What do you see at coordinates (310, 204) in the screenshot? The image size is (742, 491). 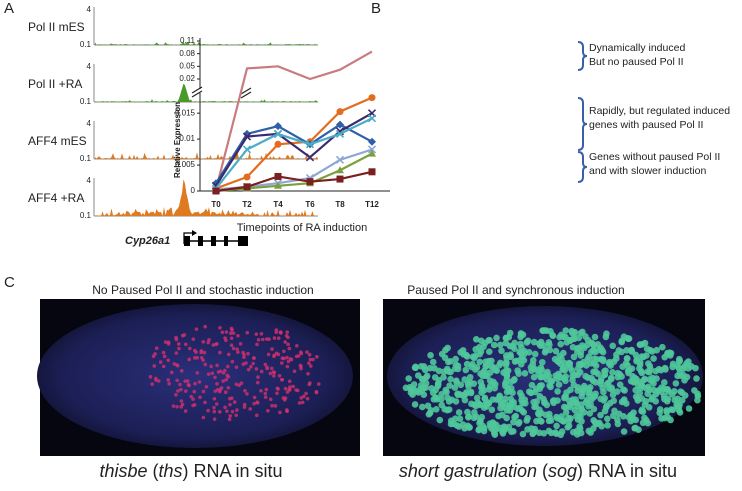 I see `x-tick-label: T6` at bounding box center [310, 204].